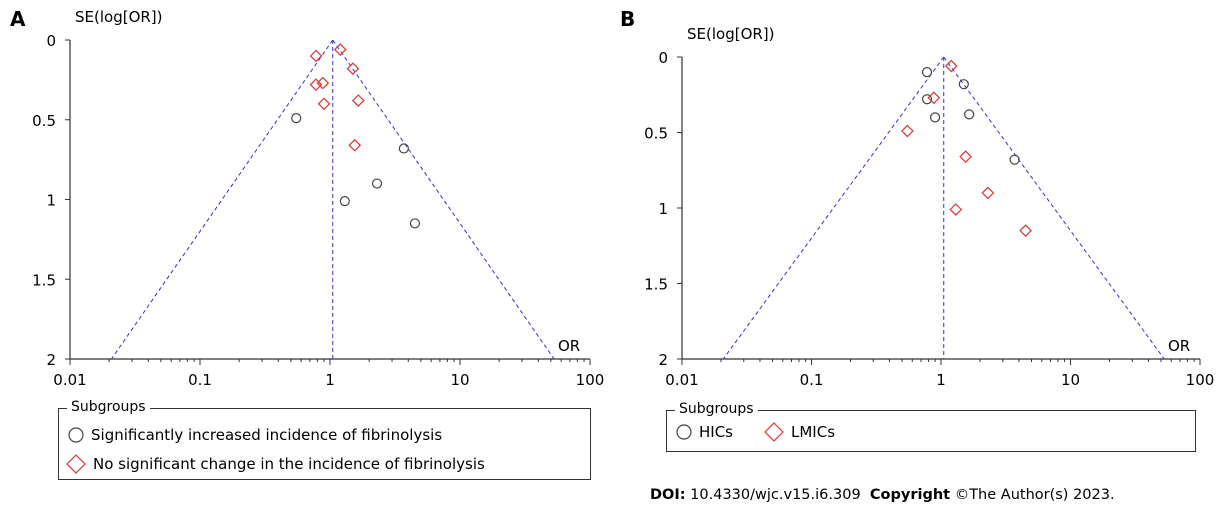 The image size is (1226, 513). I want to click on legend-label: LMICs, so click(813, 432).